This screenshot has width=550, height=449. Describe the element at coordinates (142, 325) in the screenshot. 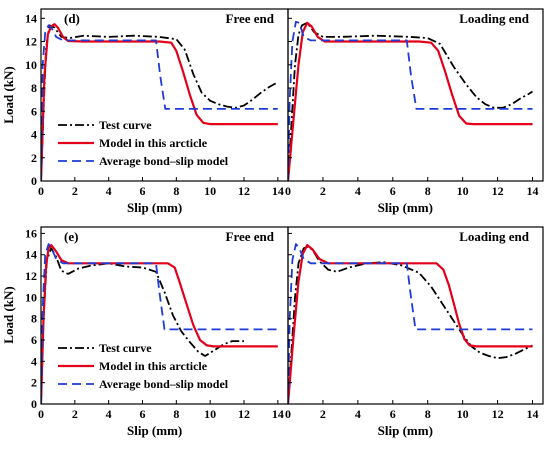

I see `series-line` at that location.